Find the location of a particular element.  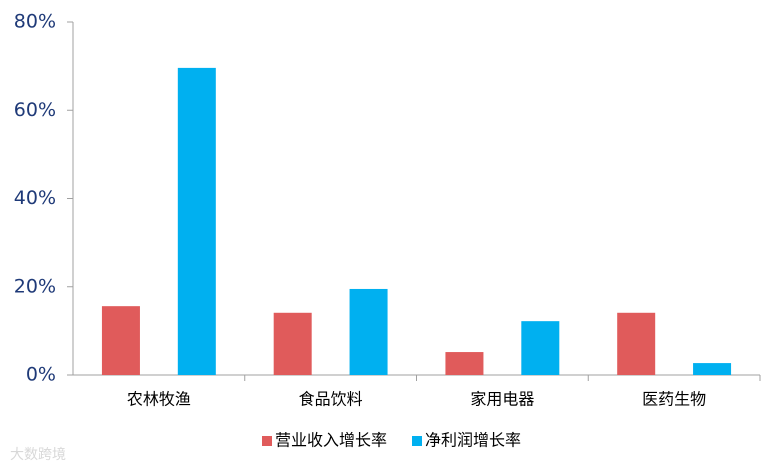

x-tick-label: 农林牧渔 is located at coordinates (159, 399).